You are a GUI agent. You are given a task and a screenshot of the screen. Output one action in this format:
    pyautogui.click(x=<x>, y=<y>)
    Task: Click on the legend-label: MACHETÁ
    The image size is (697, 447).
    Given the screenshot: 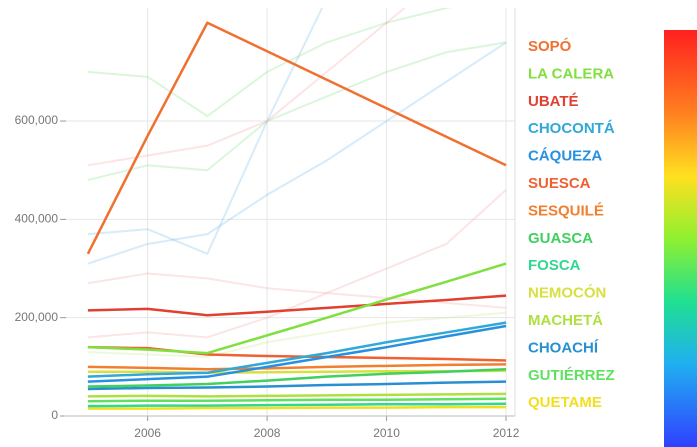 What is the action you would take?
    pyautogui.click(x=565, y=320)
    